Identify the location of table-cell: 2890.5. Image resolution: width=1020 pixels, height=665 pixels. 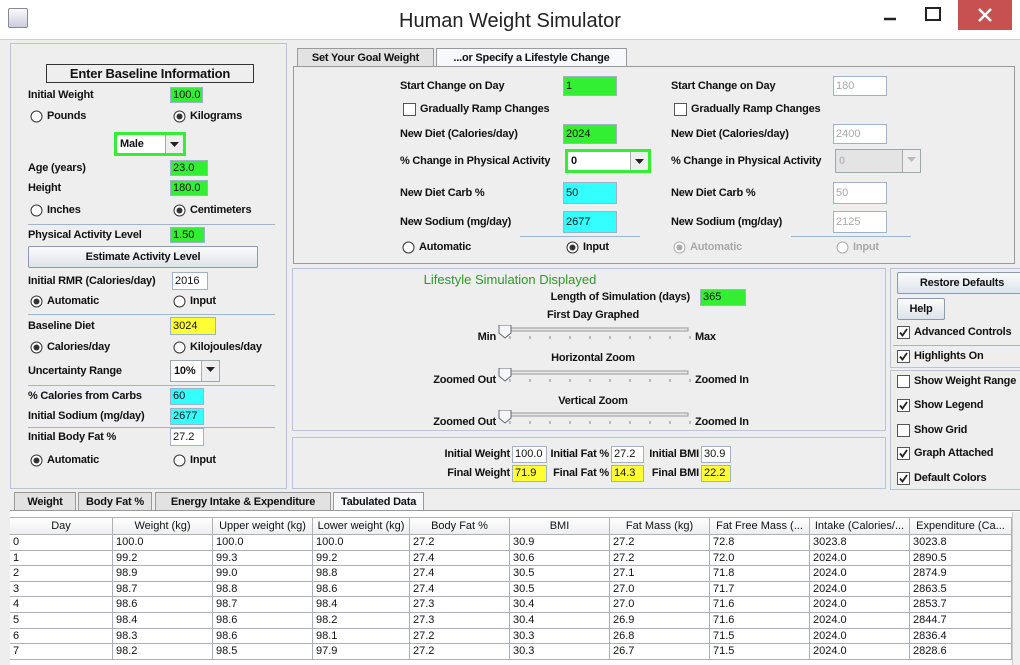
(961, 558).